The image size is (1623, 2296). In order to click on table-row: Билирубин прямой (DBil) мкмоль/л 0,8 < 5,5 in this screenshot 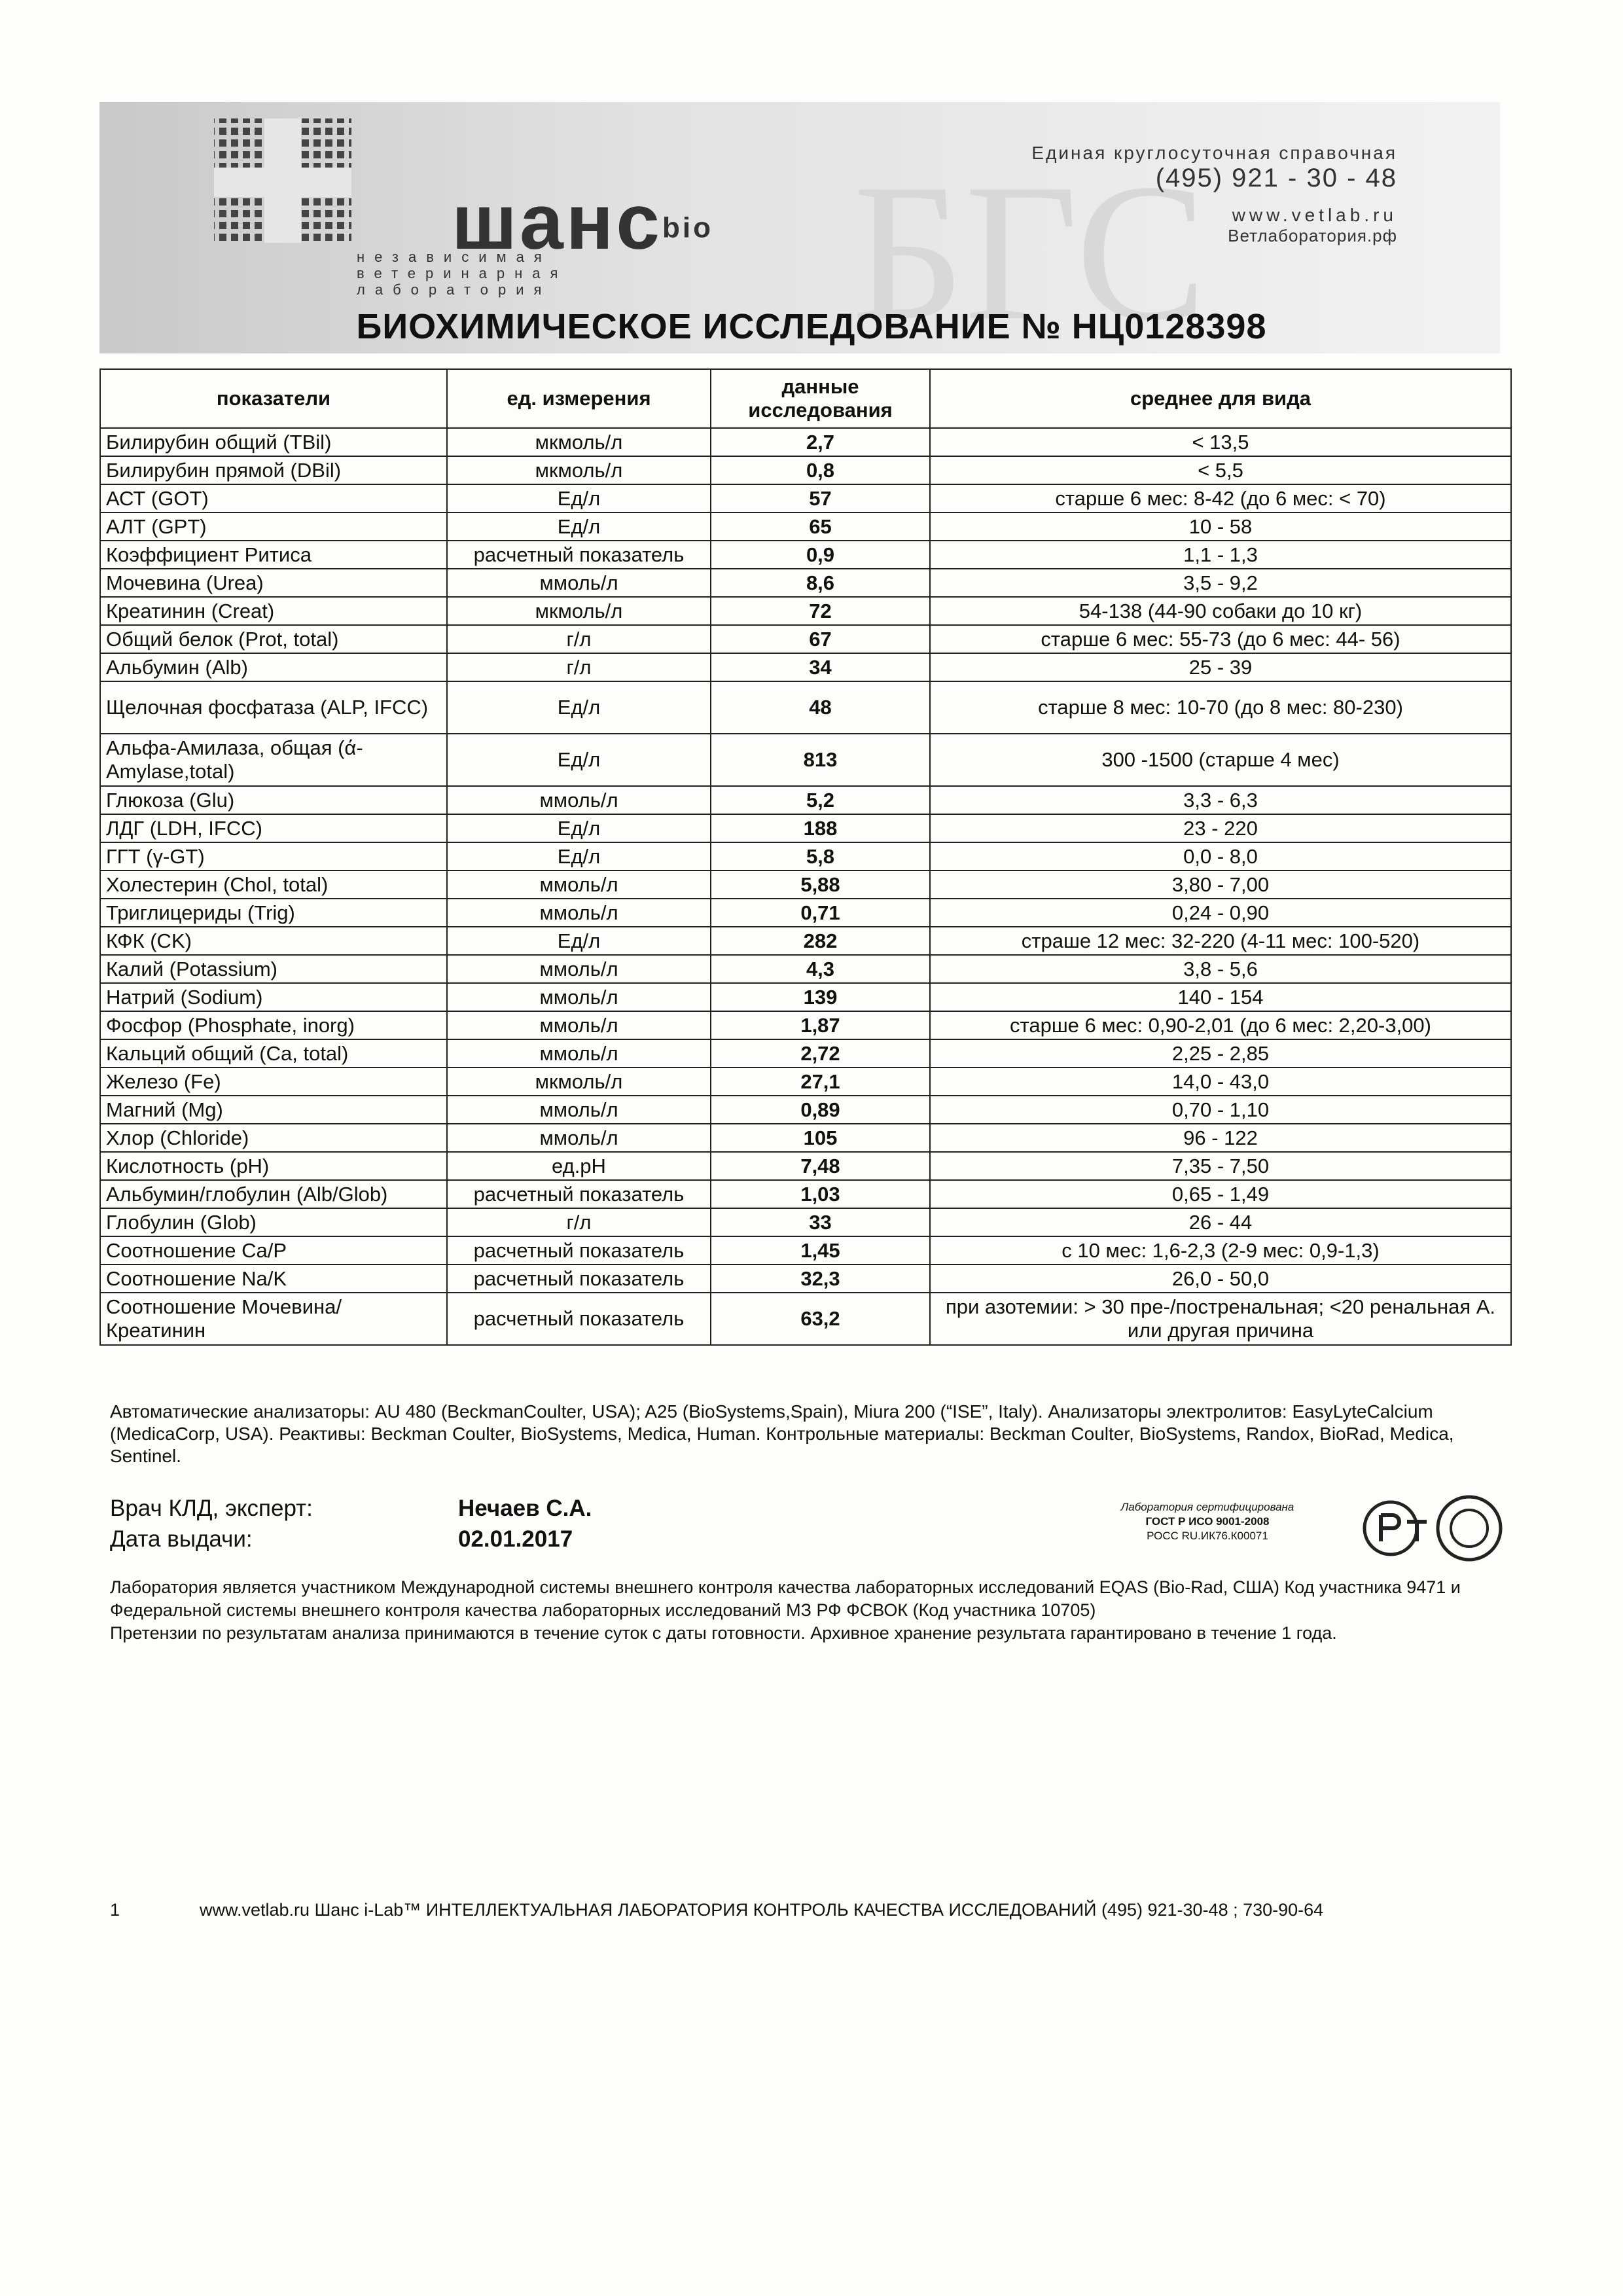, I will do `click(805, 470)`.